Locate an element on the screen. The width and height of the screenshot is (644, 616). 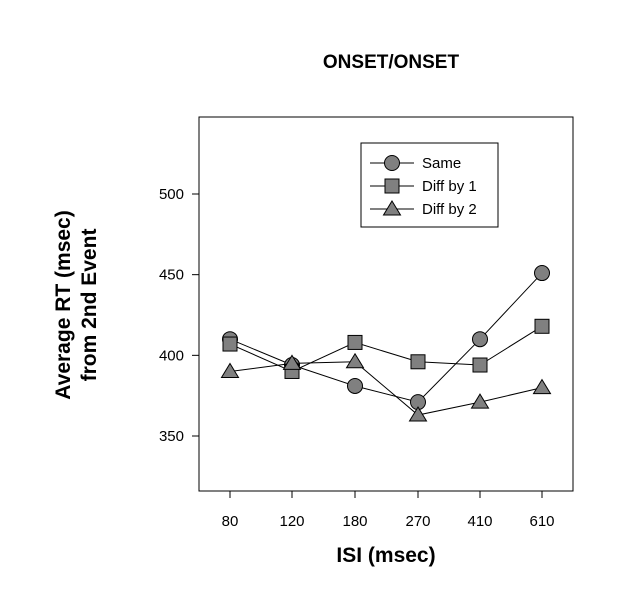
x-axis-label: ISI (msec) is located at coordinates (385, 555).